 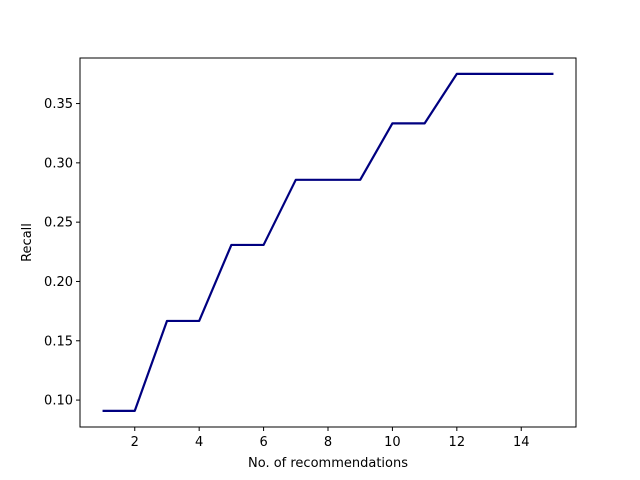 What do you see at coordinates (263, 442) in the screenshot?
I see `x-tick-label: 6` at bounding box center [263, 442].